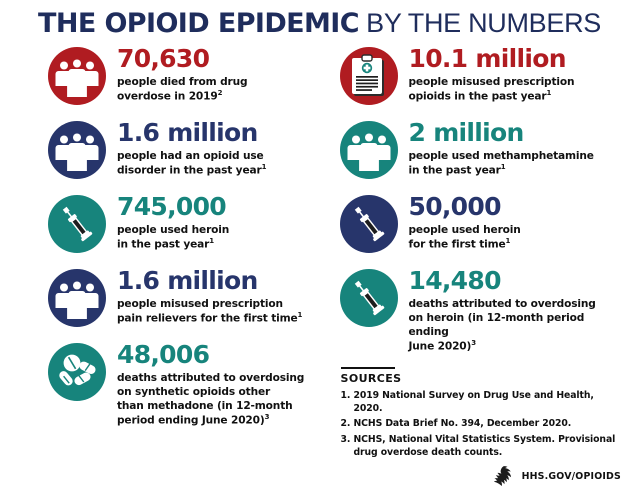 The height and width of the screenshot is (494, 639). Describe the element at coordinates (345, 439) in the screenshot. I see `source-number: 3.` at that location.